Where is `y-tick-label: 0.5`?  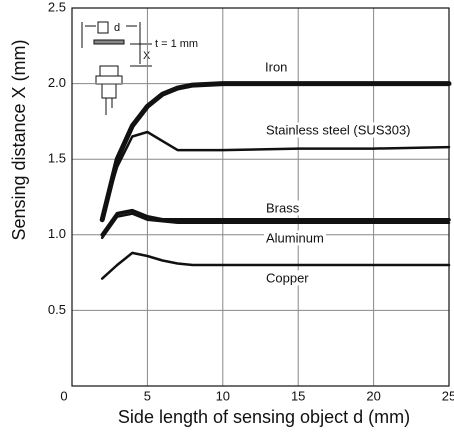 y-tick-label: 0.5 is located at coordinates (57, 309).